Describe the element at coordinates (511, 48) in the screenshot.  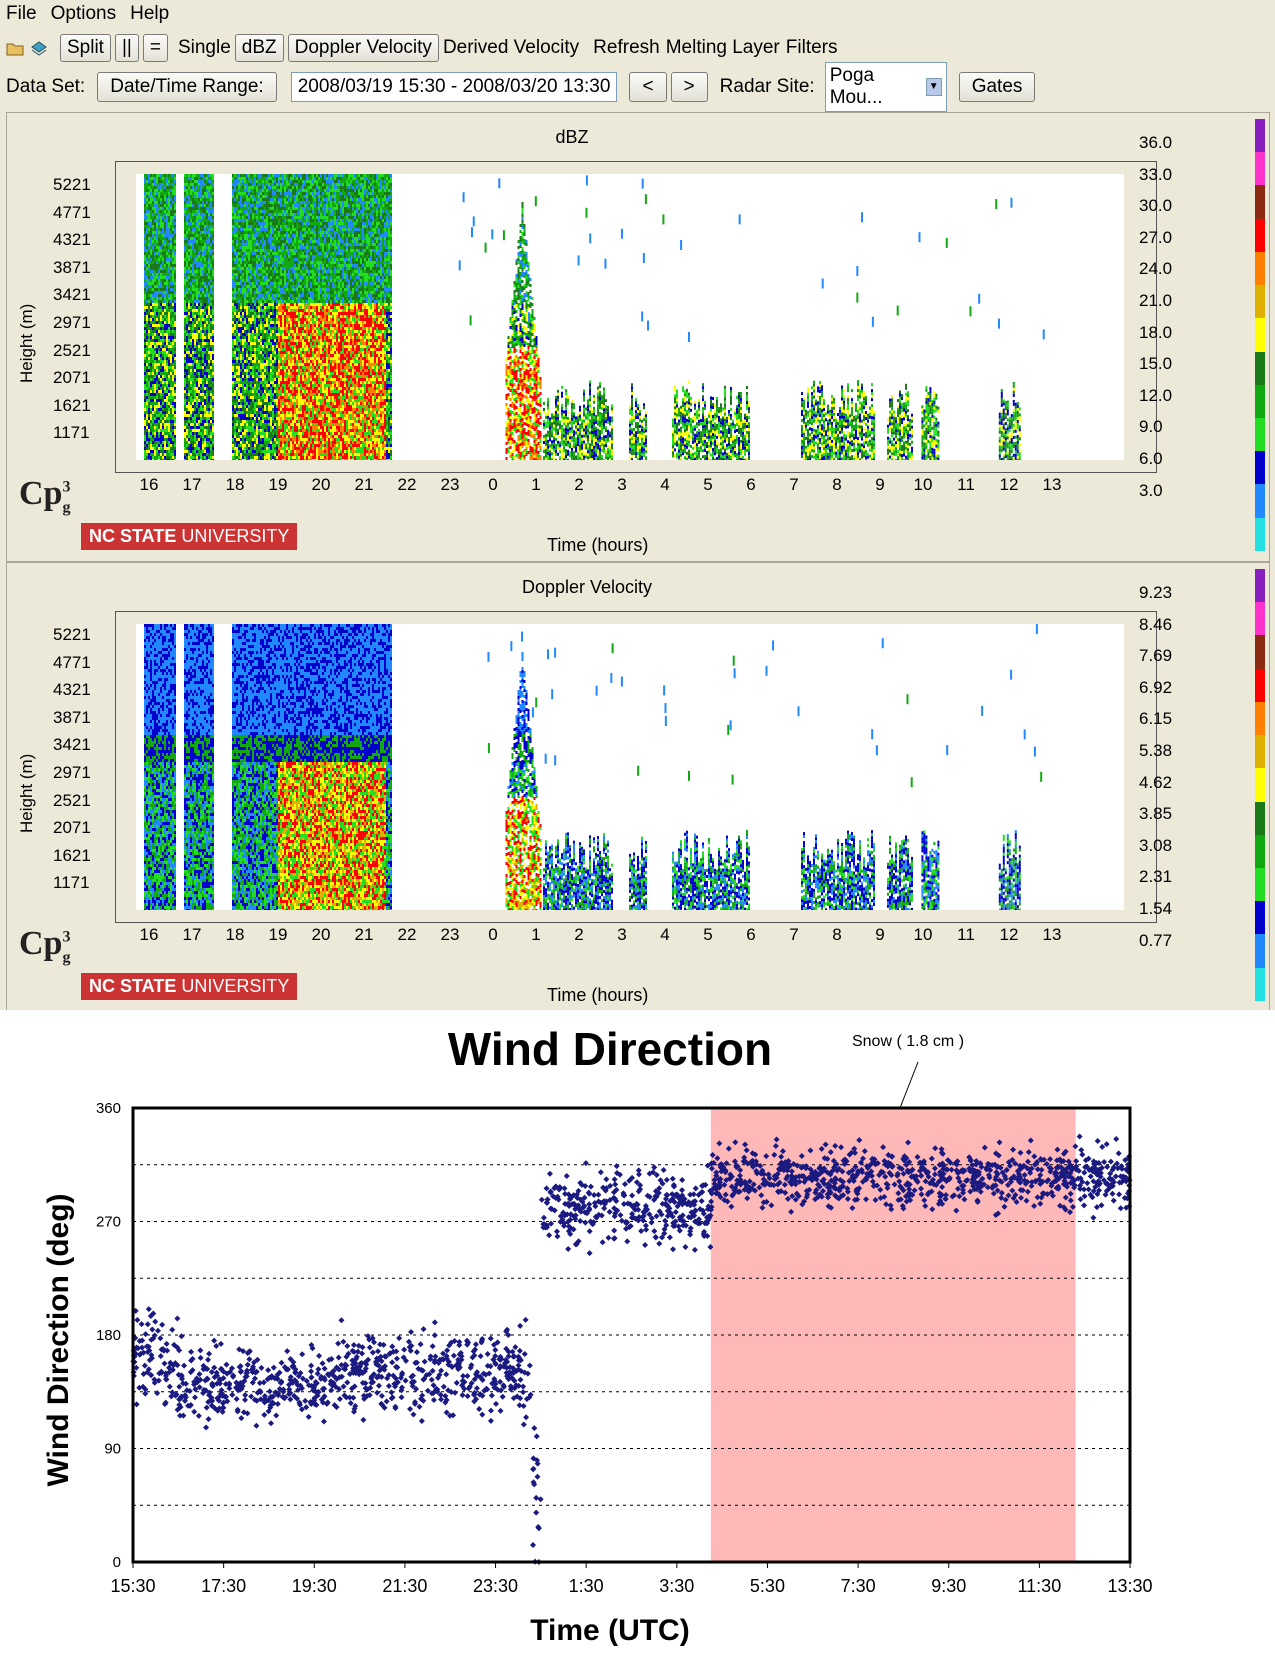
I see `derived-velocity-button: Derived Velocity` at that location.